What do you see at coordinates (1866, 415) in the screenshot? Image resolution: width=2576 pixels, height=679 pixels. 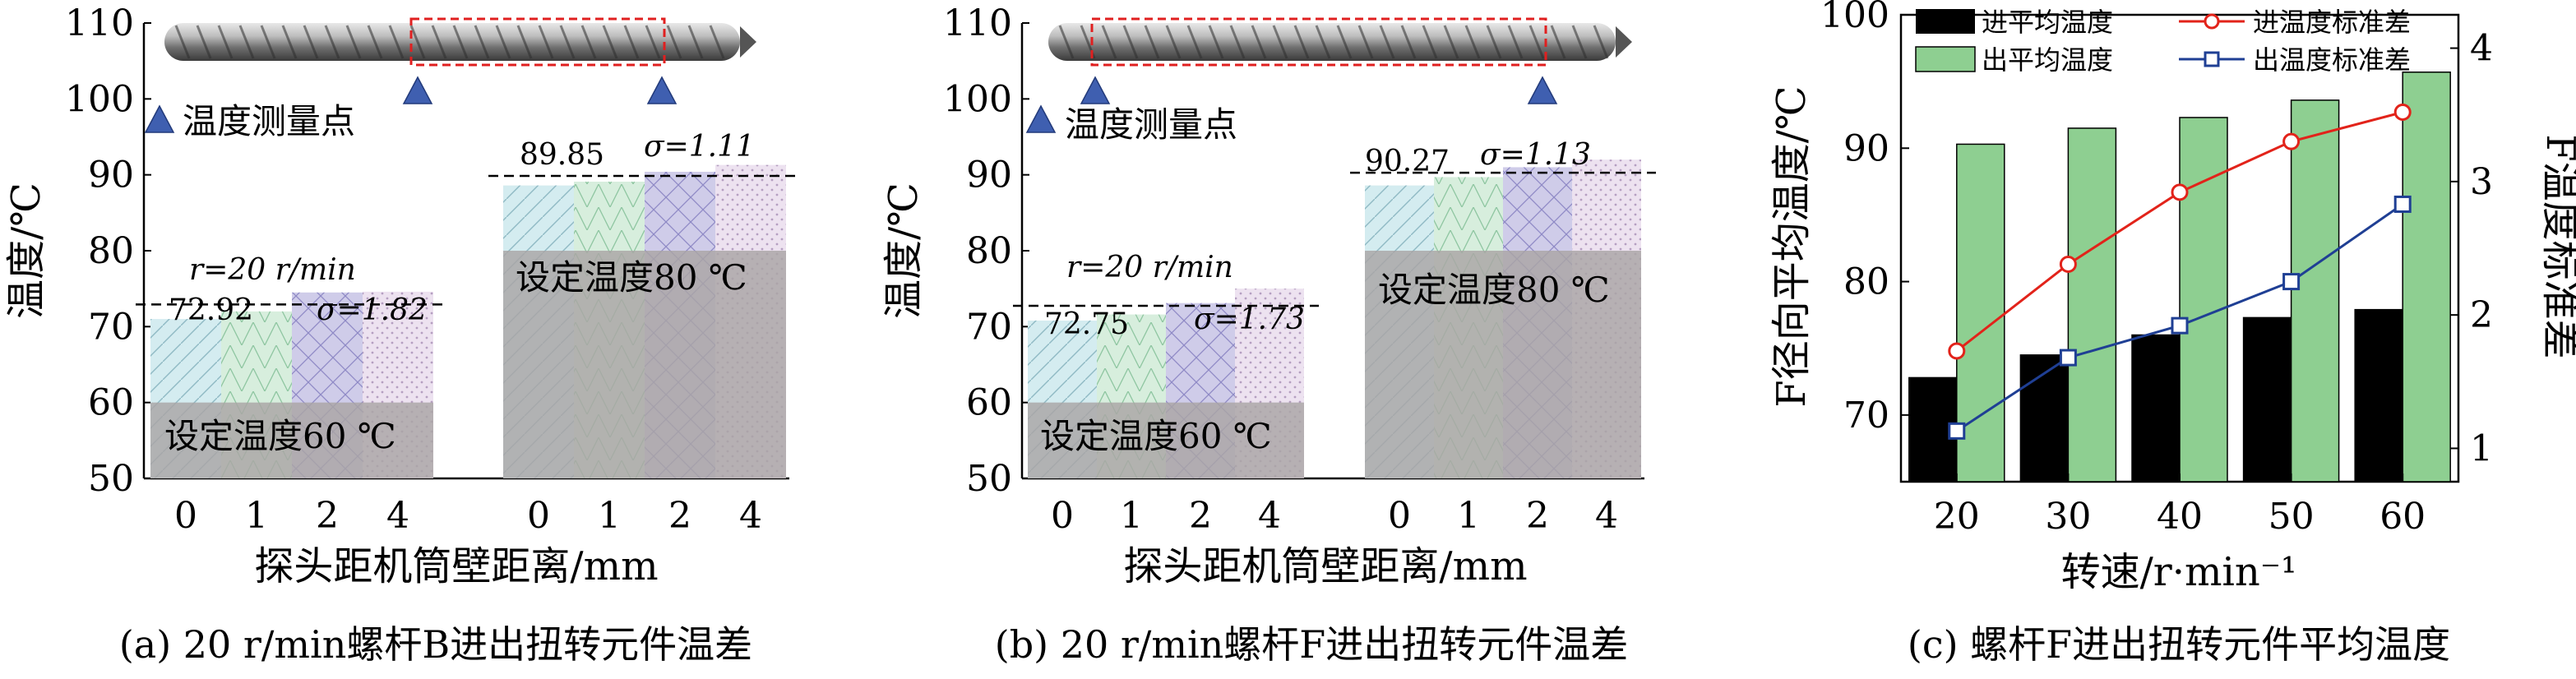 I see `c-y-tick-label: 70` at bounding box center [1866, 415].